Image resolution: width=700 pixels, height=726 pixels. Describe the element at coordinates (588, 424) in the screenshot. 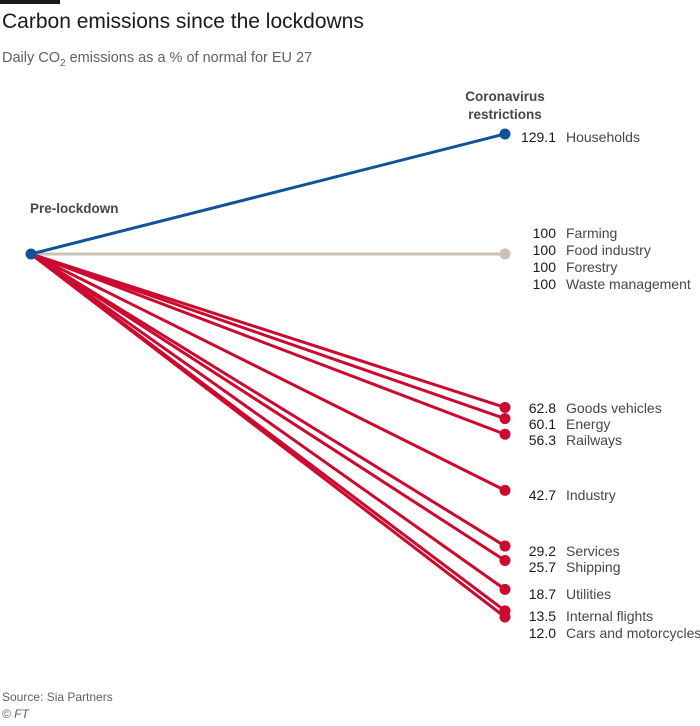

I see `name-label-energy: Energy` at that location.